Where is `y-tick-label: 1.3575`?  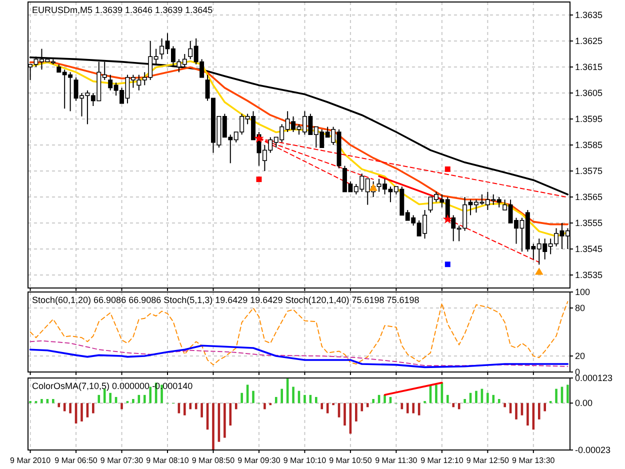 y-tick-label: 1.3575 is located at coordinates (589, 171).